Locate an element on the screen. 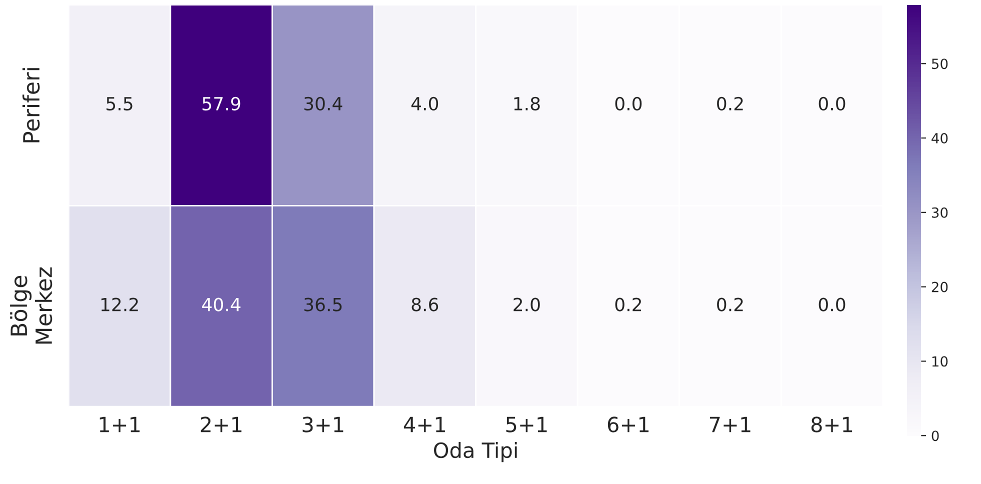 This screenshot has height=484, width=981. data-label: 4.0 is located at coordinates (424, 103).